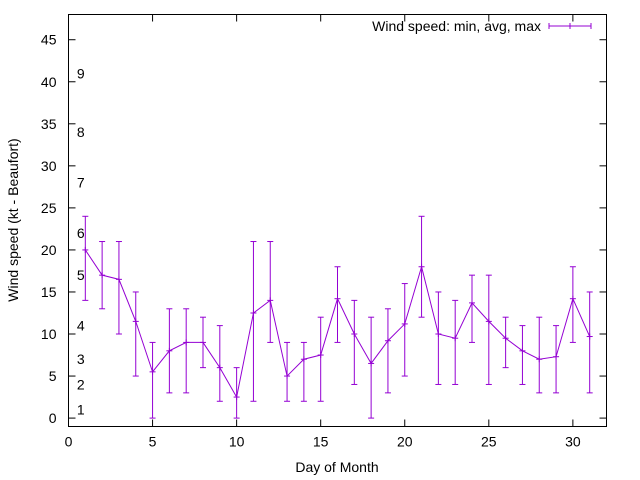 This screenshot has width=640, height=480. What do you see at coordinates (336, 467) in the screenshot?
I see `x-axis-title: Day of Month` at bounding box center [336, 467].